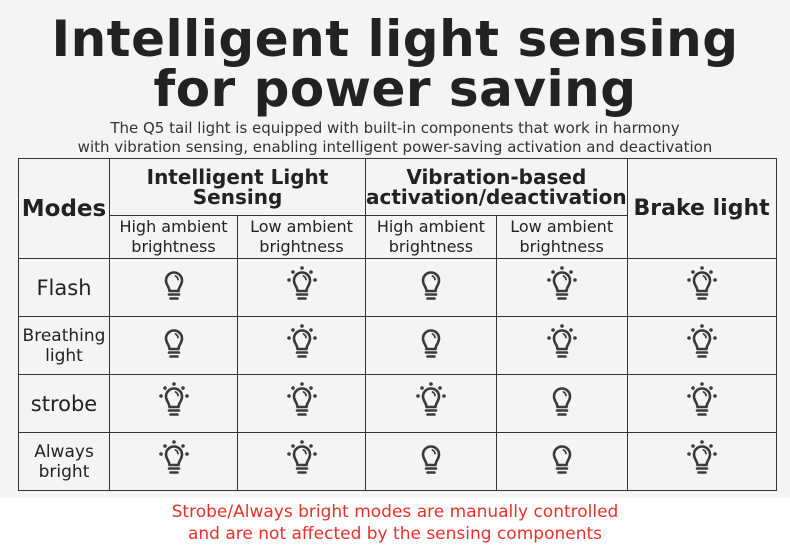  Describe the element at coordinates (64, 461) in the screenshot. I see `mode-label: Always bright` at that location.